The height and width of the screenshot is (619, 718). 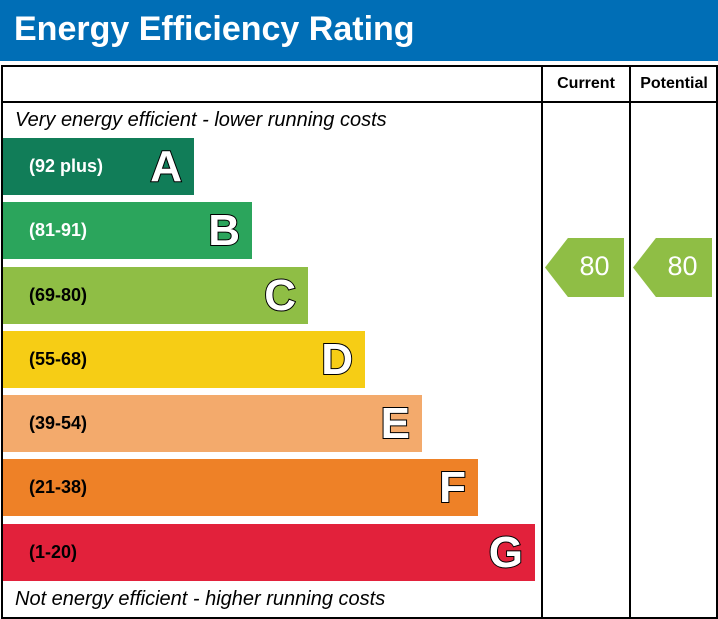 I want to click on band-letter: F, so click(x=452, y=487).